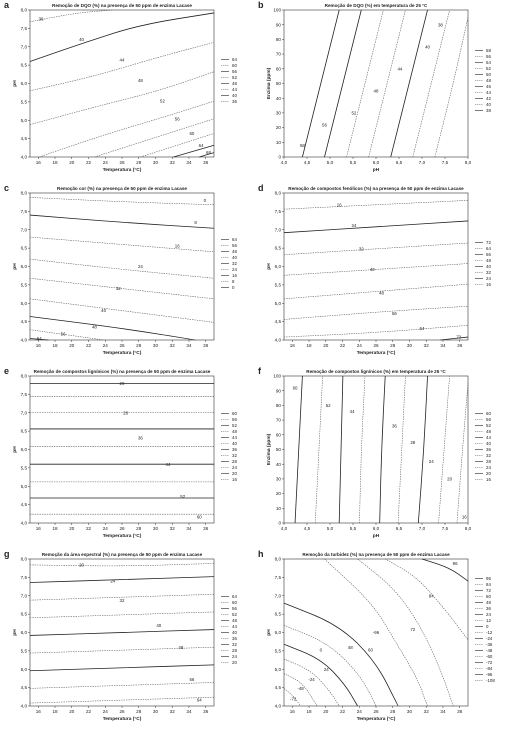 The height and width of the screenshot is (730, 508). What do you see at coordinates (278, 595) in the screenshot?
I see `y-tick-label: 7,0` at bounding box center [278, 595].